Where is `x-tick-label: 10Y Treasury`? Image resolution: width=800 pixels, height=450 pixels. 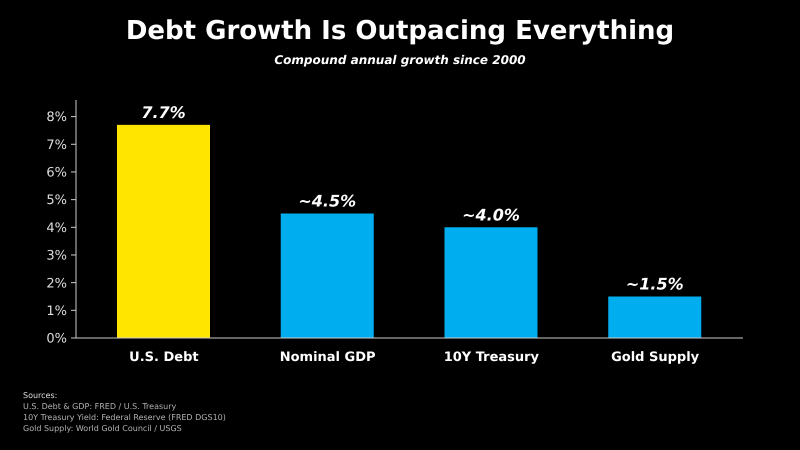 x-tick-label: 10Y Treasury is located at coordinates (492, 358).